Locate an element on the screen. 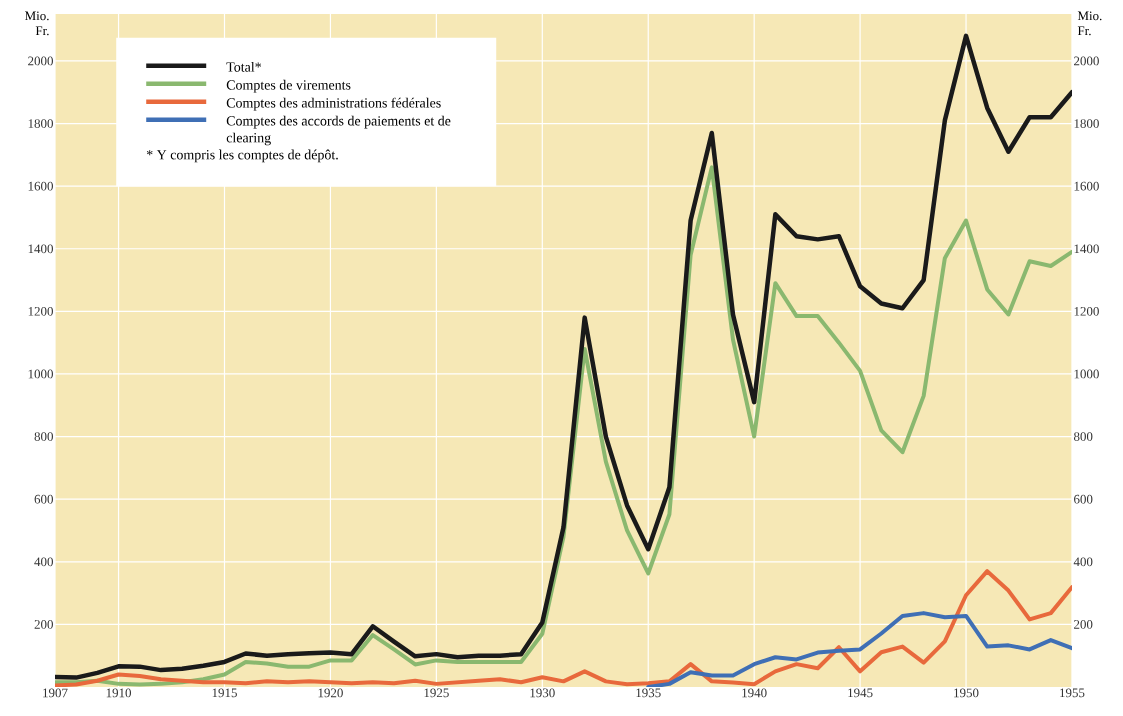  line-series is located at coordinates (859, 649).